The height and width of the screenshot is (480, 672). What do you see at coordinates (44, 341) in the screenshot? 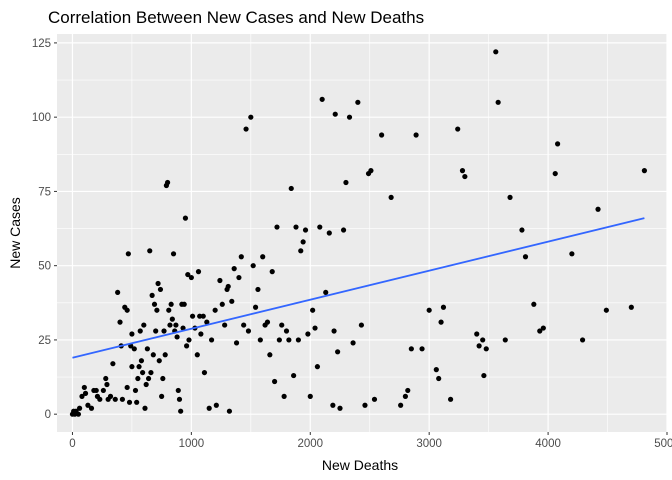
I see `y-tick-label: 25` at bounding box center [44, 341].